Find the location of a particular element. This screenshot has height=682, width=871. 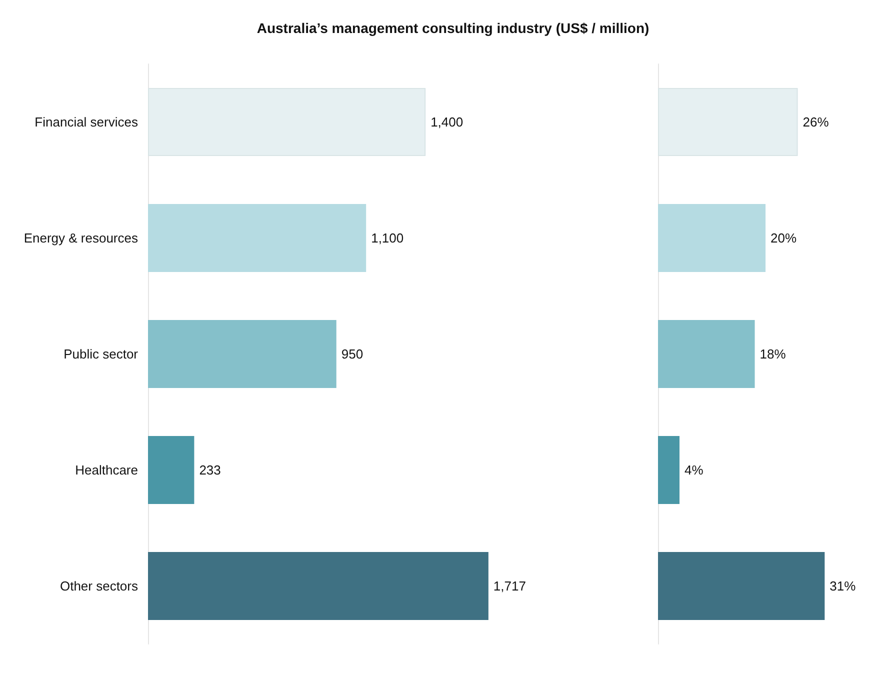

chart-title: Australia’s management consulting industry (US$ / million) is located at coordinates (453, 28).